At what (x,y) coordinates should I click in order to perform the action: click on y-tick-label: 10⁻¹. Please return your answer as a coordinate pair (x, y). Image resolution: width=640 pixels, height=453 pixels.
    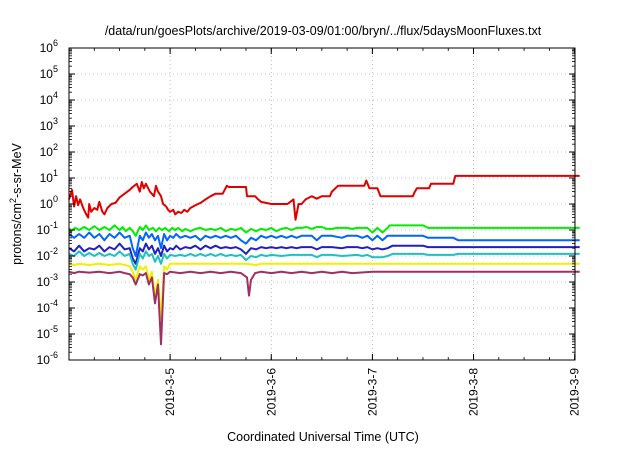
    Looking at the image, I should click on (47, 228).